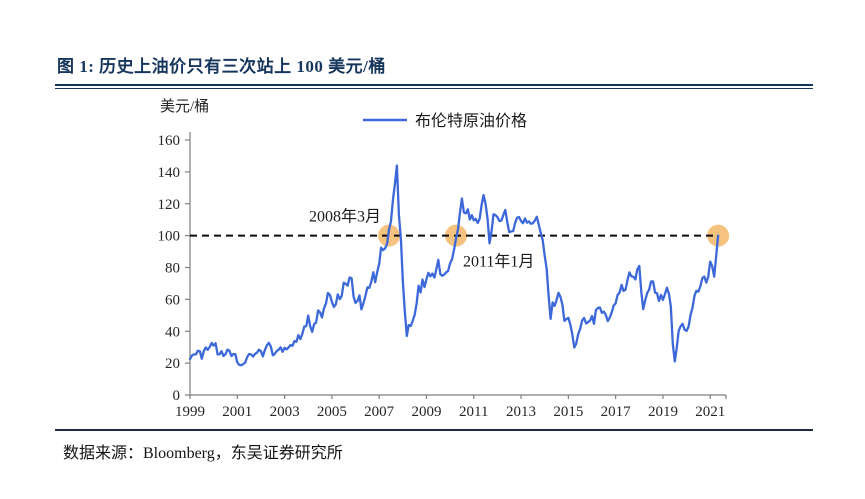 This screenshot has width=865, height=499. I want to click on y-tick-label: 60, so click(172, 300).